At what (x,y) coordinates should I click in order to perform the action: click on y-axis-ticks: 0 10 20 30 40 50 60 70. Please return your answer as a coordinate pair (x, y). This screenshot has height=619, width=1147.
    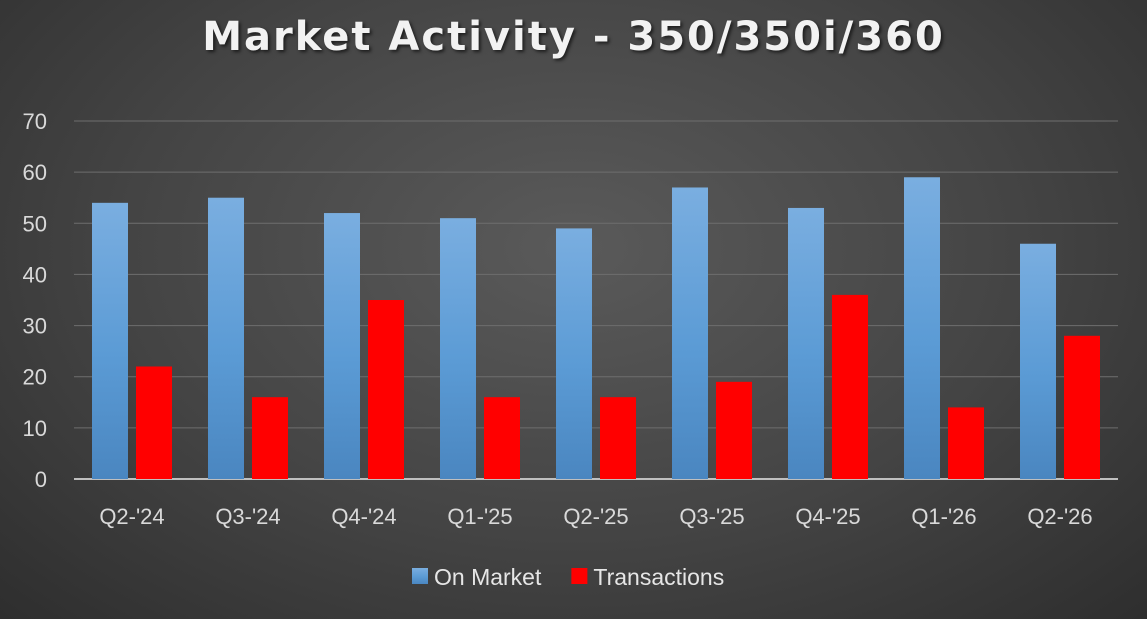
    Looking at the image, I should click on (35, 300).